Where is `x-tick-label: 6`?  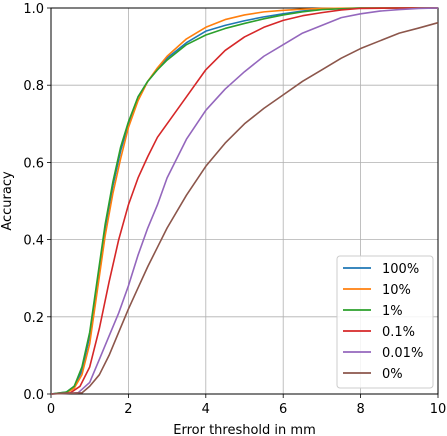 x-tick-label: 6 is located at coordinates (283, 409).